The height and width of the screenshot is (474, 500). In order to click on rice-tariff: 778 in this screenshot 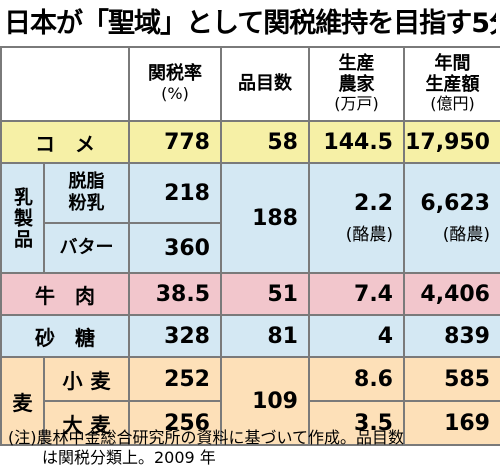, I will do `click(175, 142)`.